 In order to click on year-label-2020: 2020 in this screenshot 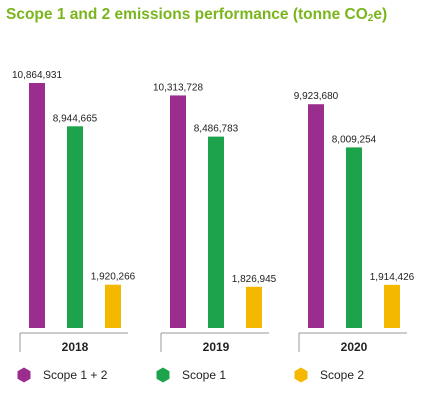, I will do `click(354, 347)`.